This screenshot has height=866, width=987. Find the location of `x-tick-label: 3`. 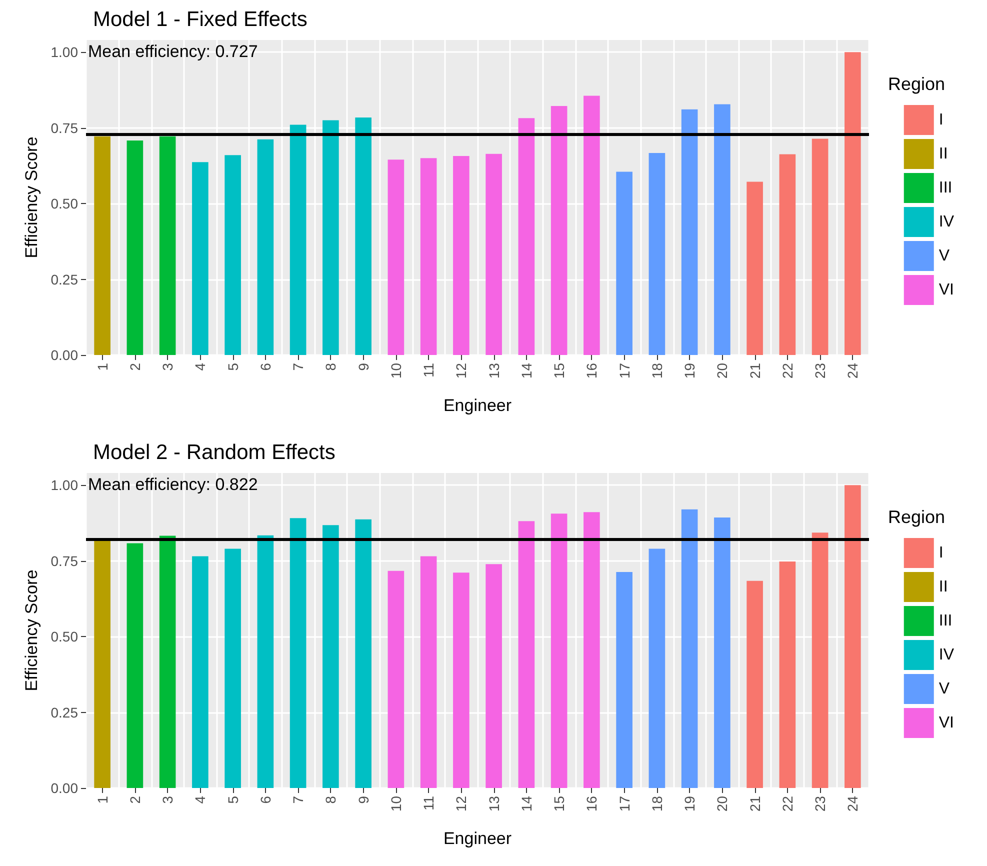

x-tick-label: 3 is located at coordinates (168, 366).